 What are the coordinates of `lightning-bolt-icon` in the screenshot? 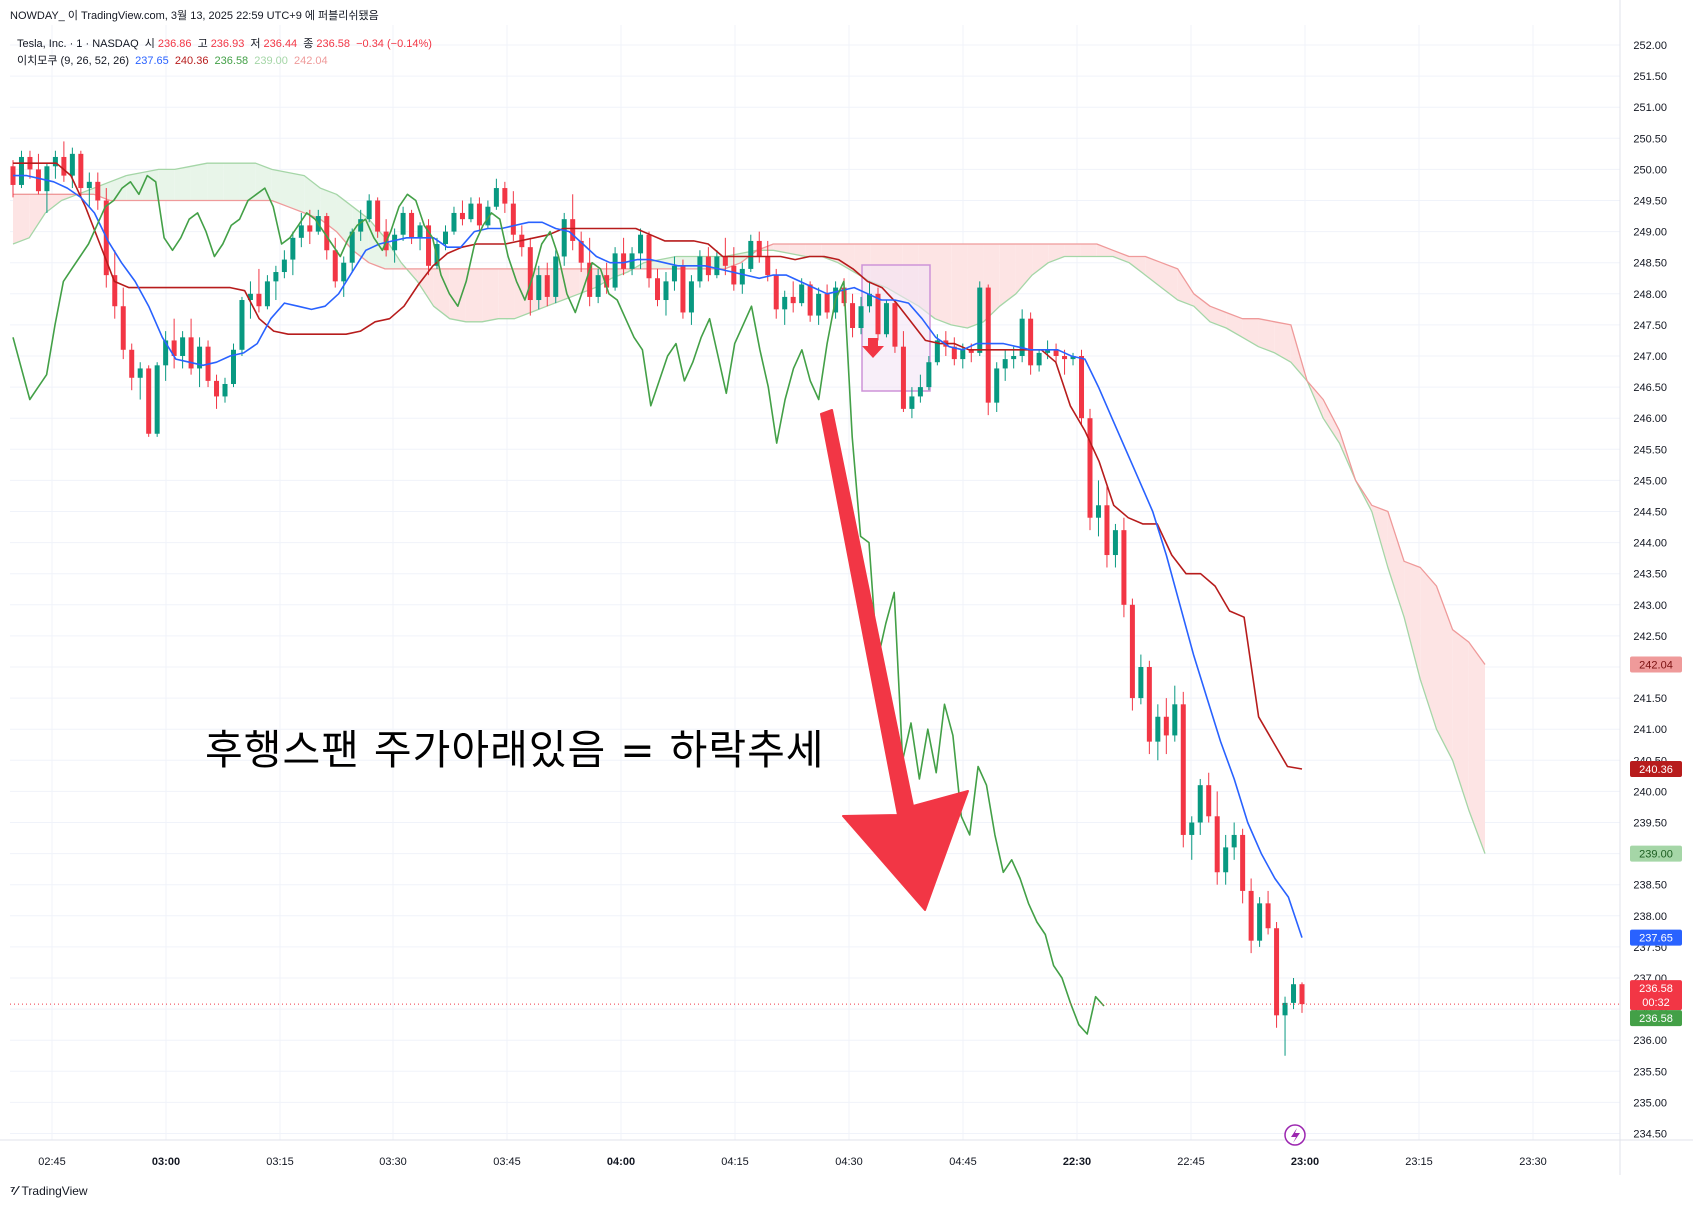 It's located at (1295, 1135).